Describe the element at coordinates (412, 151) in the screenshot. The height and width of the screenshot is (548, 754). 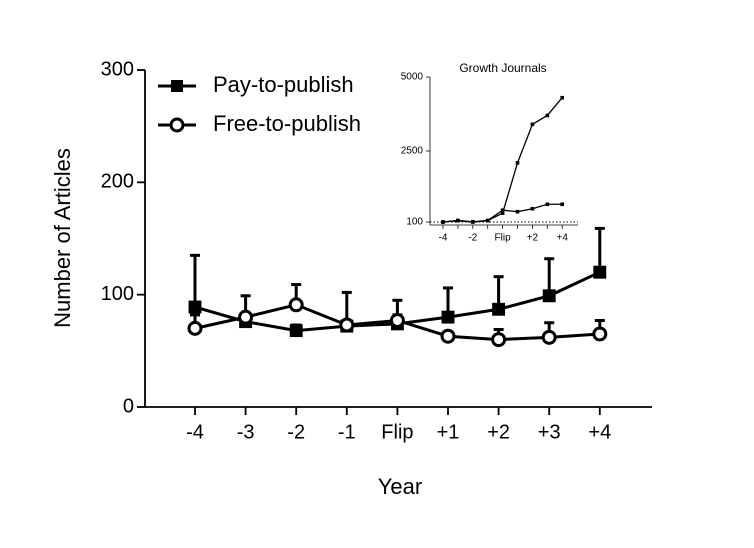
I see `y-tick-label: 2500` at that location.